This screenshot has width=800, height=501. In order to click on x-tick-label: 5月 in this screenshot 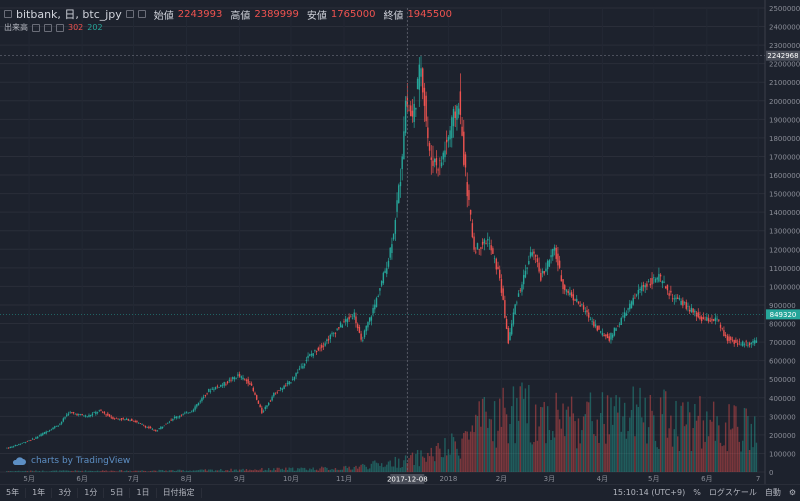, I will do `click(653, 479)`.